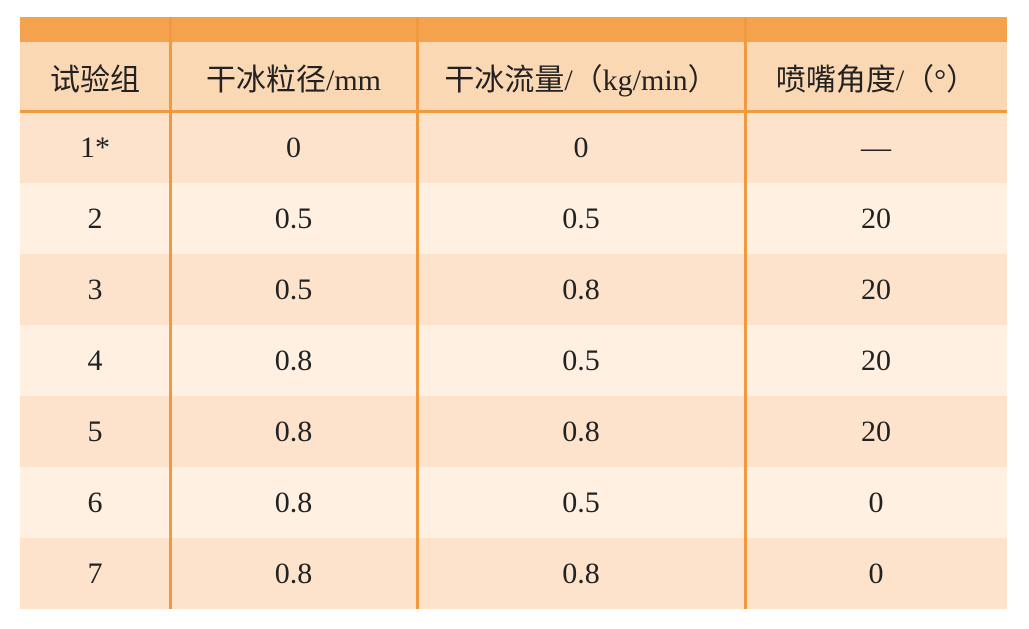 This screenshot has width=1029, height=629. What do you see at coordinates (95, 360) in the screenshot?
I see `table-cell: 4` at bounding box center [95, 360].